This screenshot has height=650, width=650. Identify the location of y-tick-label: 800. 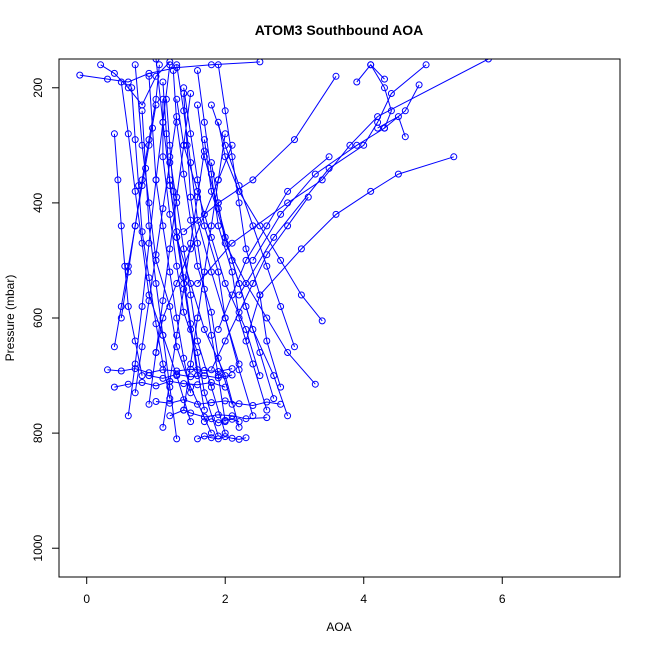
(38, 433).